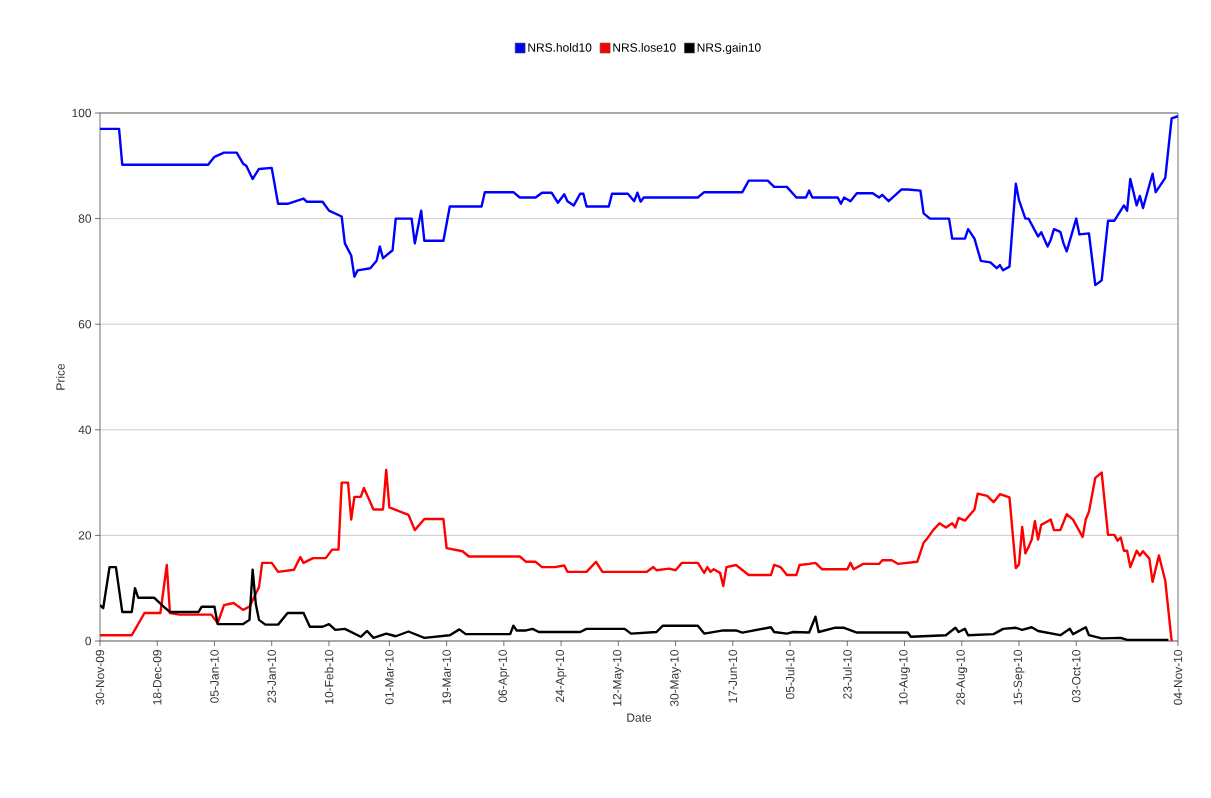 The width and height of the screenshot is (1211, 798). I want to click on y-tick-label: 0, so click(88, 641).